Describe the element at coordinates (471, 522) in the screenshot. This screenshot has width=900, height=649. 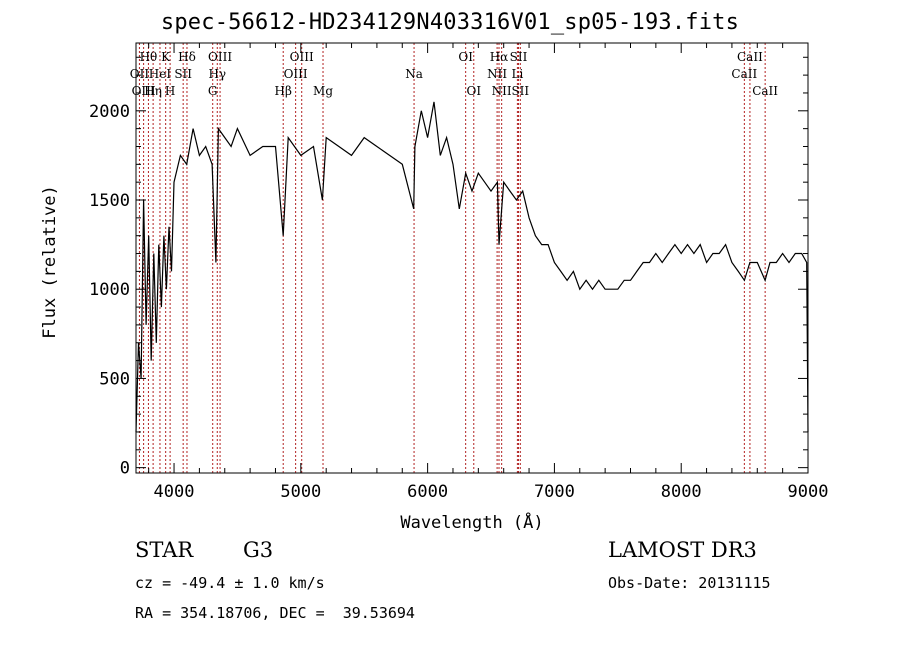
I see `x-axis-label: Wavelength (Å)` at that location.